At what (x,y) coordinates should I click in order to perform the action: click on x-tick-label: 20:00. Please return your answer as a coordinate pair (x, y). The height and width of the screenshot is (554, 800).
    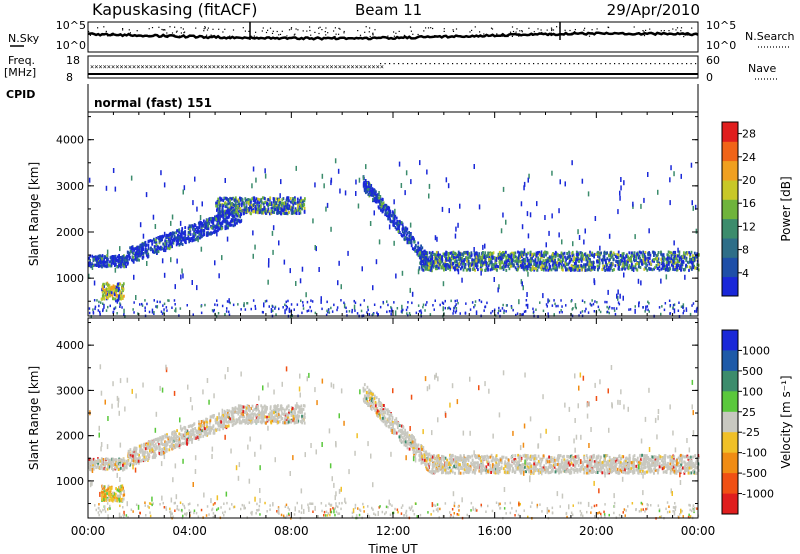
    Looking at the image, I should click on (596, 531).